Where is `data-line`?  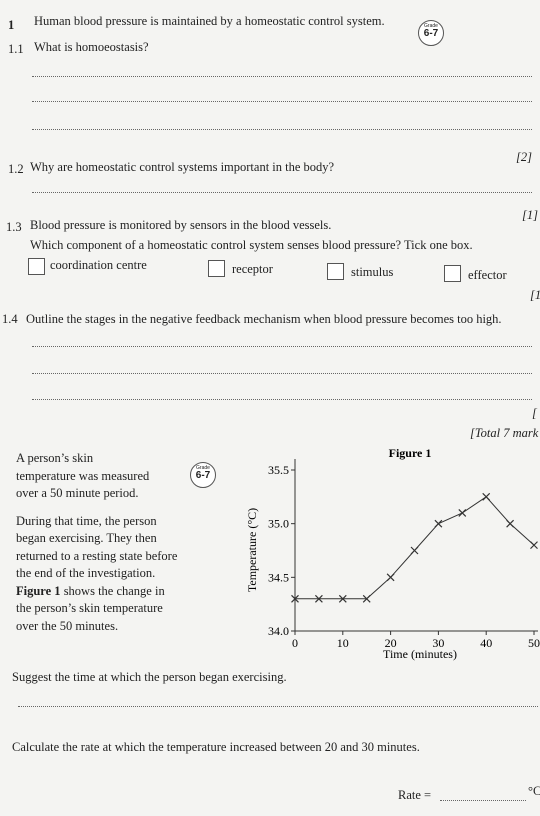
data-line is located at coordinates (415, 548).